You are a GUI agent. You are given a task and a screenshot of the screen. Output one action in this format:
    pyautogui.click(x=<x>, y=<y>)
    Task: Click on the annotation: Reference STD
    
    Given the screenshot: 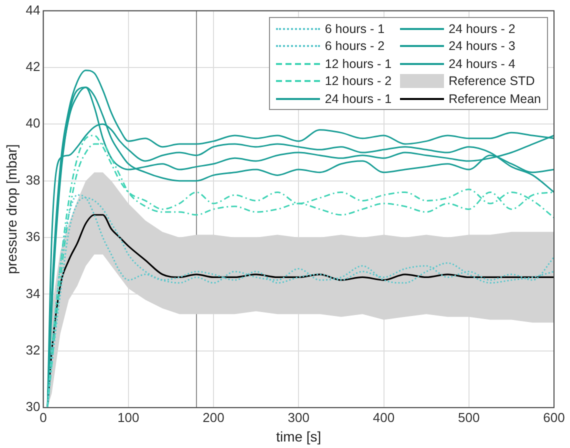 What is the action you would take?
    pyautogui.click(x=491, y=81)
    